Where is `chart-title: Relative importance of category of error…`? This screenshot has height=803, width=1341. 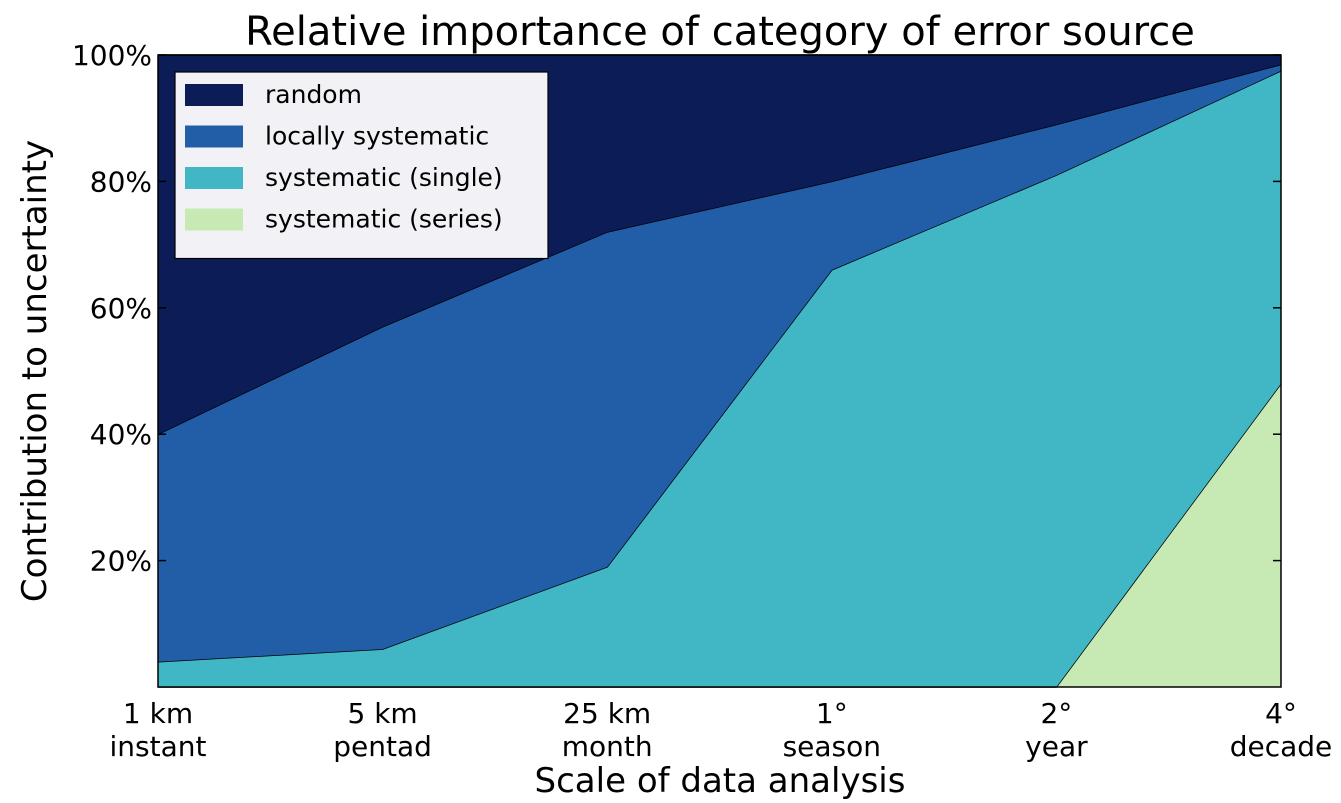
chart-title: Relative importance of category of error… is located at coordinates (720, 32).